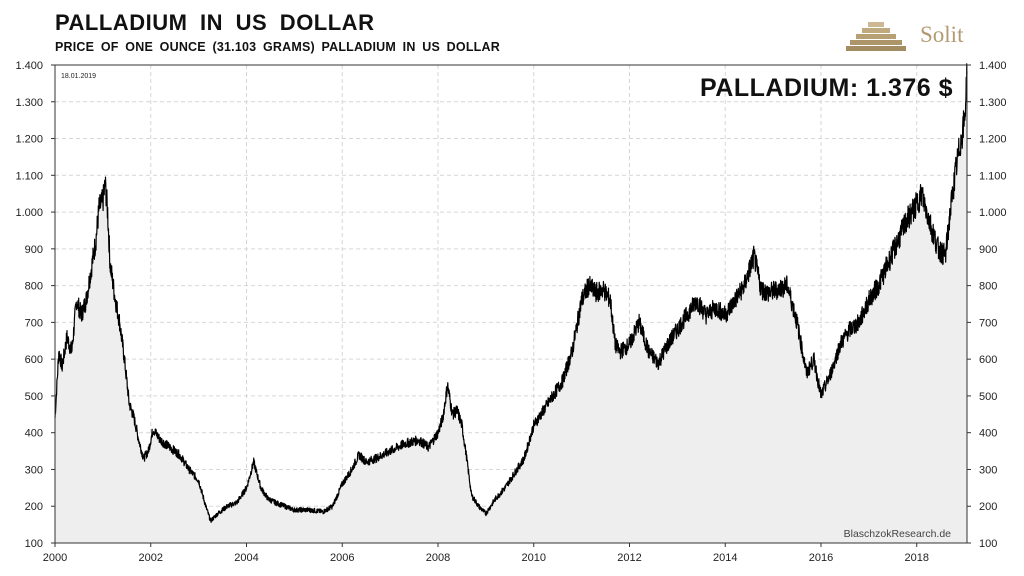 The height and width of the screenshot is (576, 1024). What do you see at coordinates (533, 558) in the screenshot?
I see `x-tick-label: 2010` at bounding box center [533, 558].